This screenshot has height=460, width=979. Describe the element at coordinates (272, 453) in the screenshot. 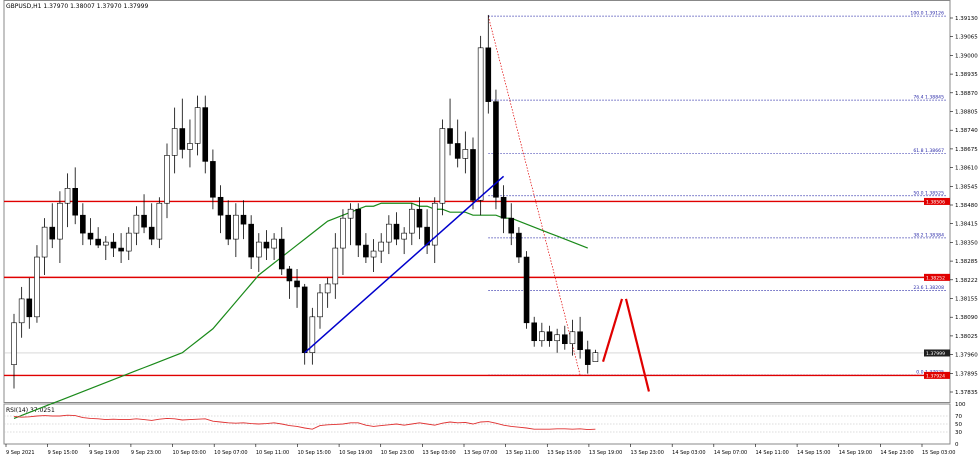

I see `time-tick-label: 10 Sep 11:00` at that location.